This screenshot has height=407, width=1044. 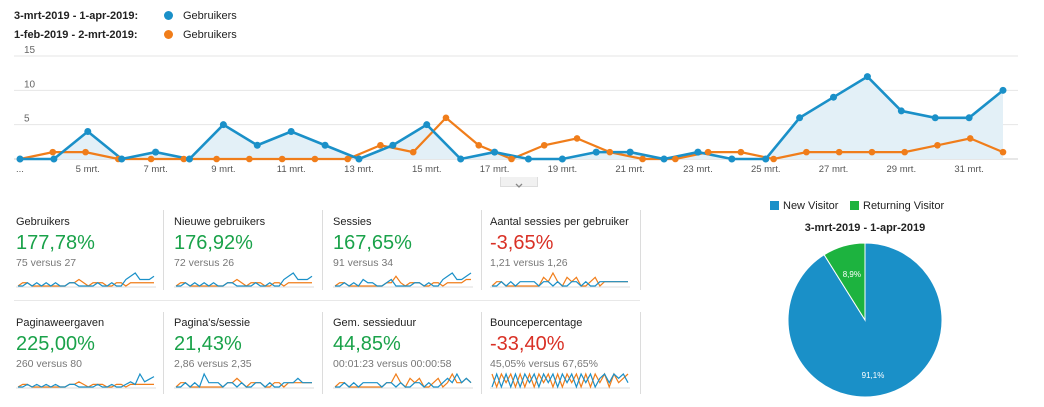 What do you see at coordinates (208, 344) in the screenshot?
I see `metric-value: 21,43%` at bounding box center [208, 344].